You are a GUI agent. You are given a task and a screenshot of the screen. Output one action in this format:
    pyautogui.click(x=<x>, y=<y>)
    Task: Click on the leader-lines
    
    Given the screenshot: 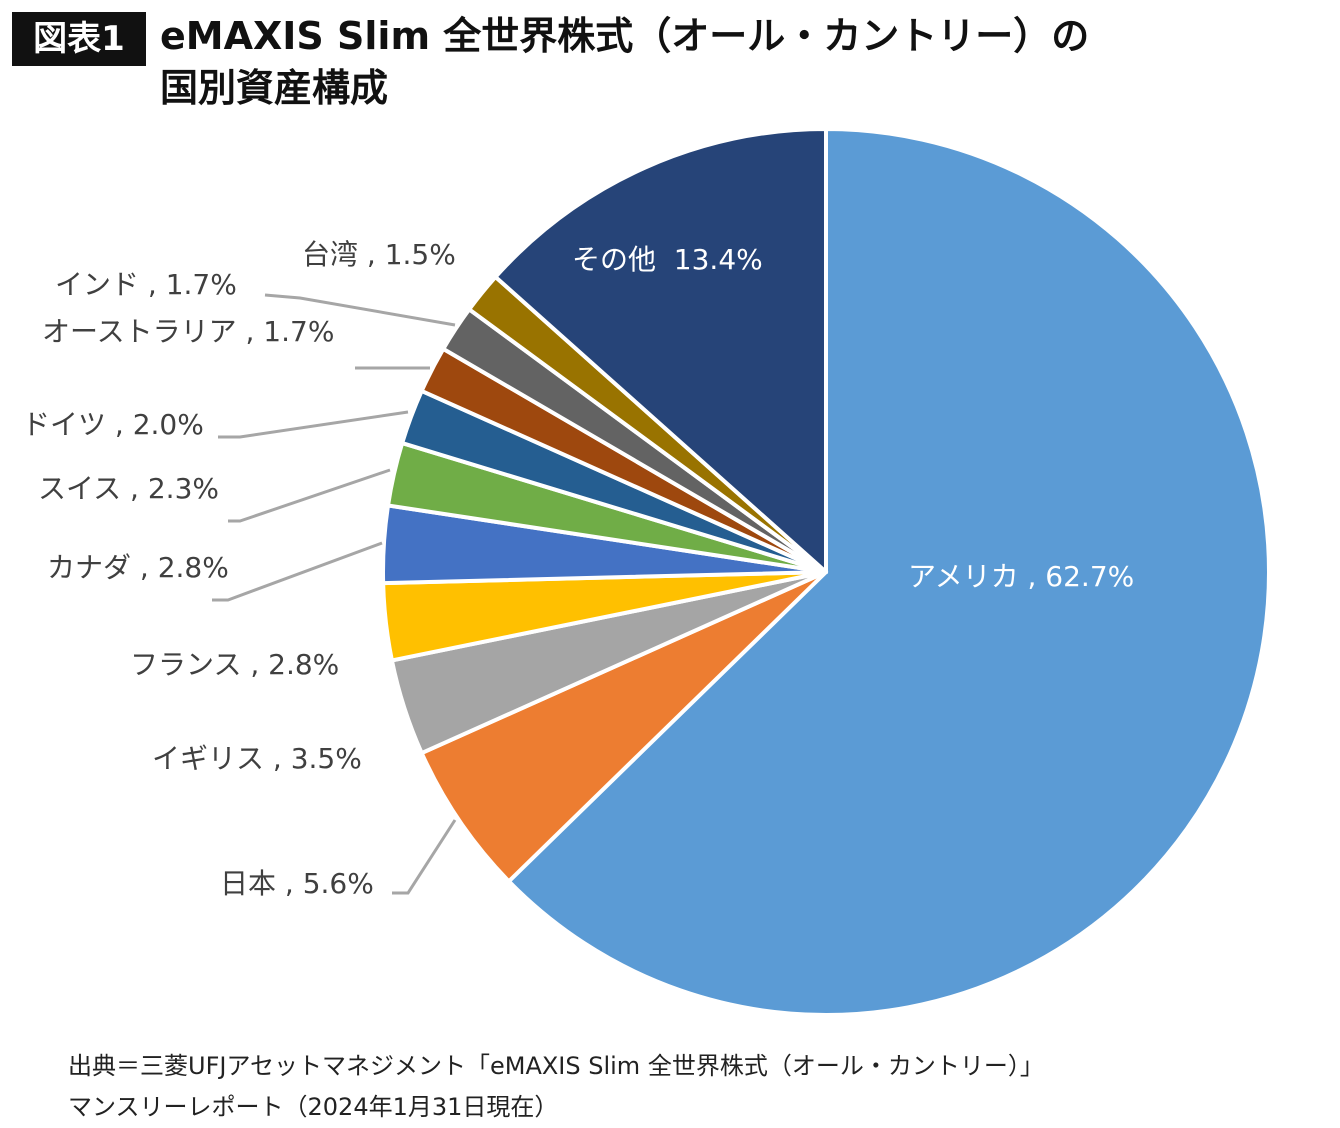 What is the action you would take?
    pyautogui.click(x=334, y=594)
    